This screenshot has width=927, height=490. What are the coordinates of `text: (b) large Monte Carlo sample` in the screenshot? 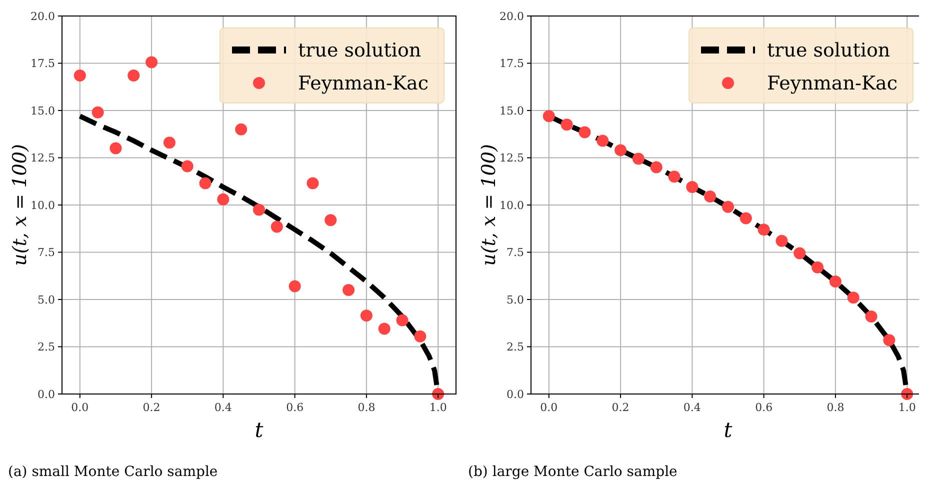 It's located at (573, 472).